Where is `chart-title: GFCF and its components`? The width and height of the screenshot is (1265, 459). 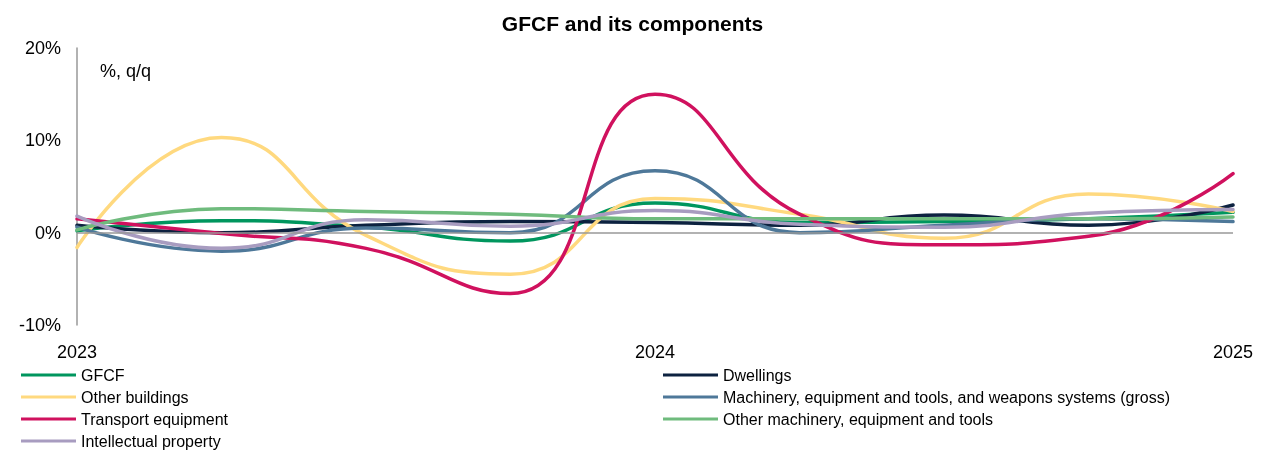
chart-title: GFCF and its components is located at coordinates (632, 23).